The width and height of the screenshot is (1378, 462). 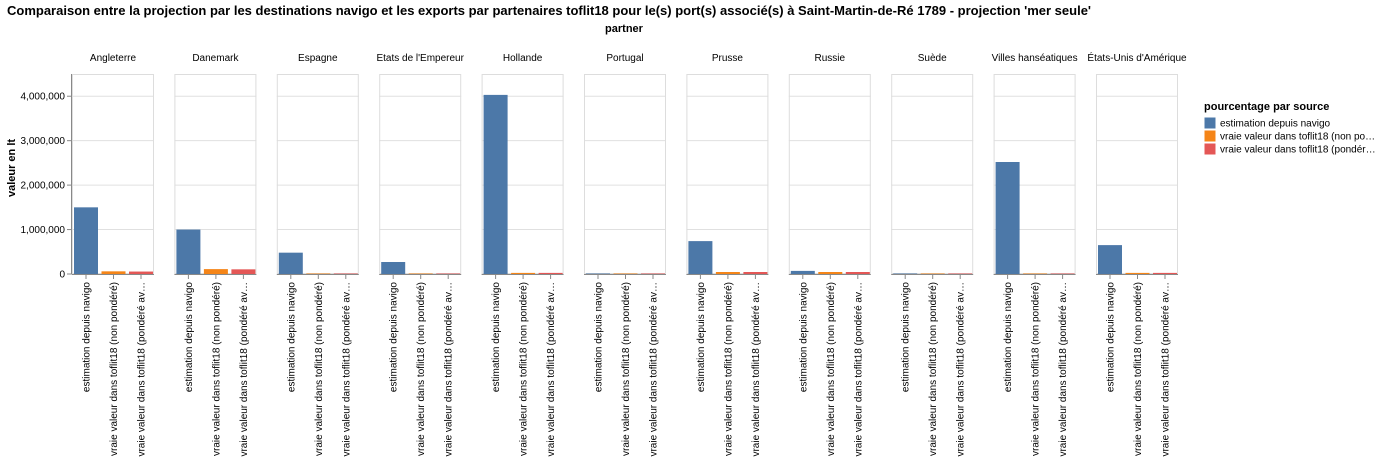 What do you see at coordinates (728, 58) in the screenshot?
I see `facet-label: Prusse` at bounding box center [728, 58].